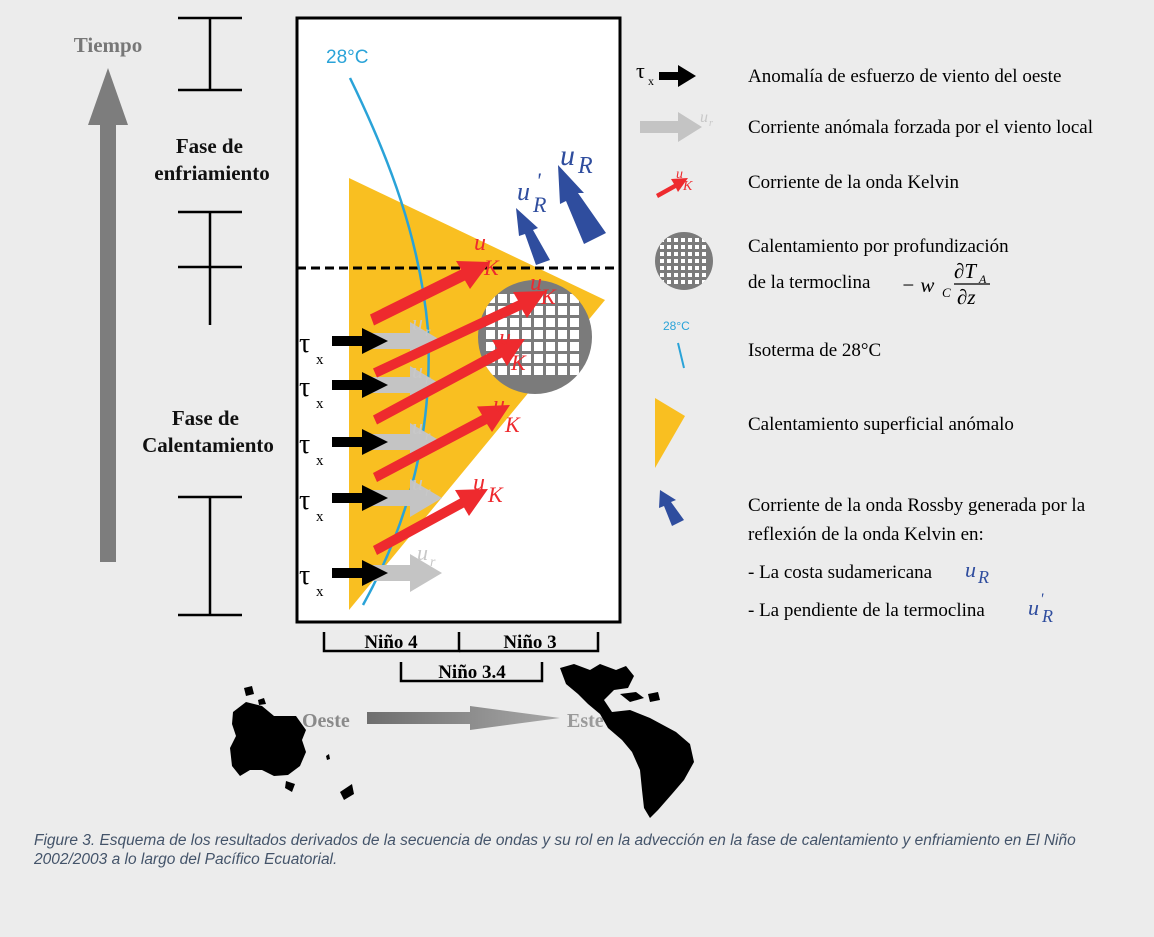  What do you see at coordinates (529, 642) in the screenshot?
I see `nino3-label: Niño 3` at bounding box center [529, 642].